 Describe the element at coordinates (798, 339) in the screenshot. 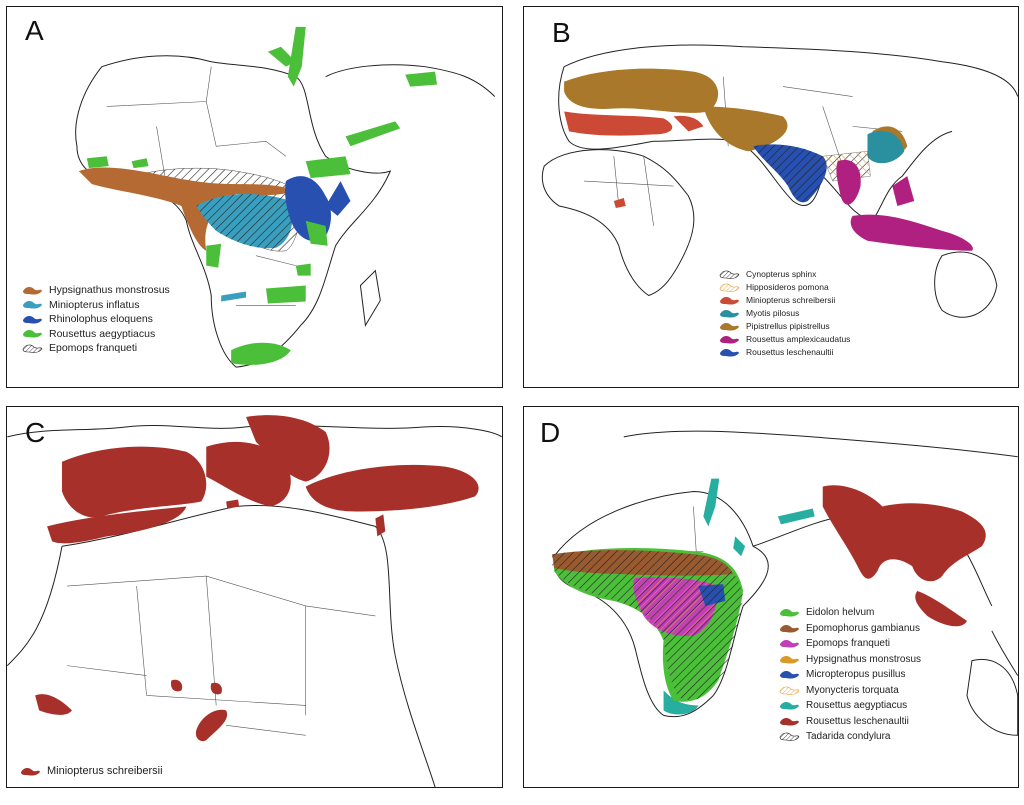

I see `legend-label: Rousettus amplexicaudatus` at that location.